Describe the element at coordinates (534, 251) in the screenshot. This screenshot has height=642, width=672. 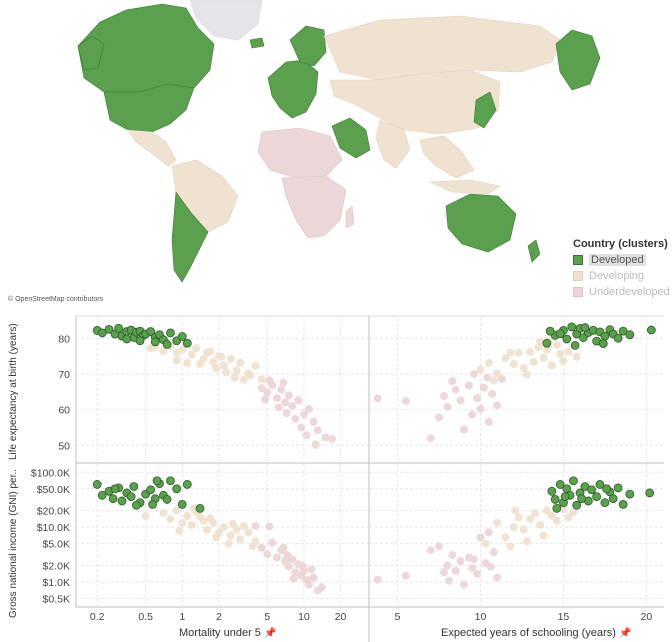
I see `map-region-new-zealand` at that location.